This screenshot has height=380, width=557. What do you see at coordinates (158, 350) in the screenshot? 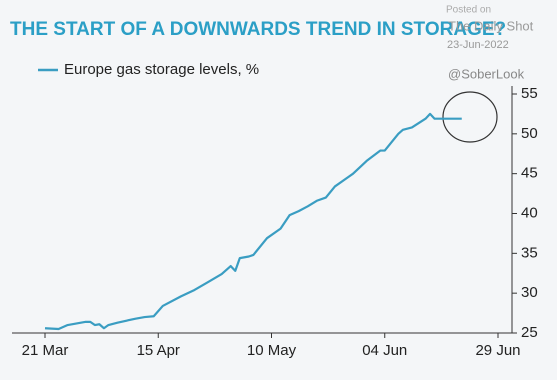
I see `x-tick-label: 15 Apr` at bounding box center [158, 350].